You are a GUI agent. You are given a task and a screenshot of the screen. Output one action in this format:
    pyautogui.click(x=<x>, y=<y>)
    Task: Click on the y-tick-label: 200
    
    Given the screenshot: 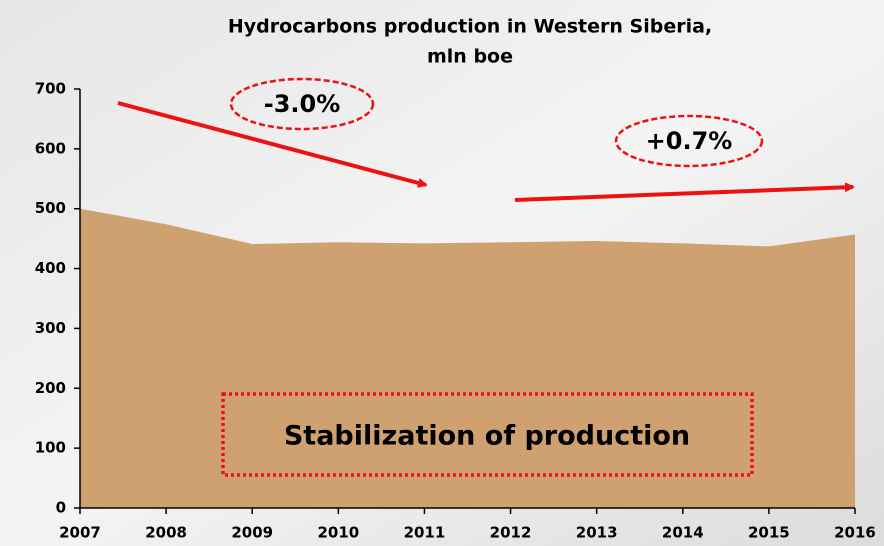 What is the action you would take?
    pyautogui.click(x=50, y=388)
    